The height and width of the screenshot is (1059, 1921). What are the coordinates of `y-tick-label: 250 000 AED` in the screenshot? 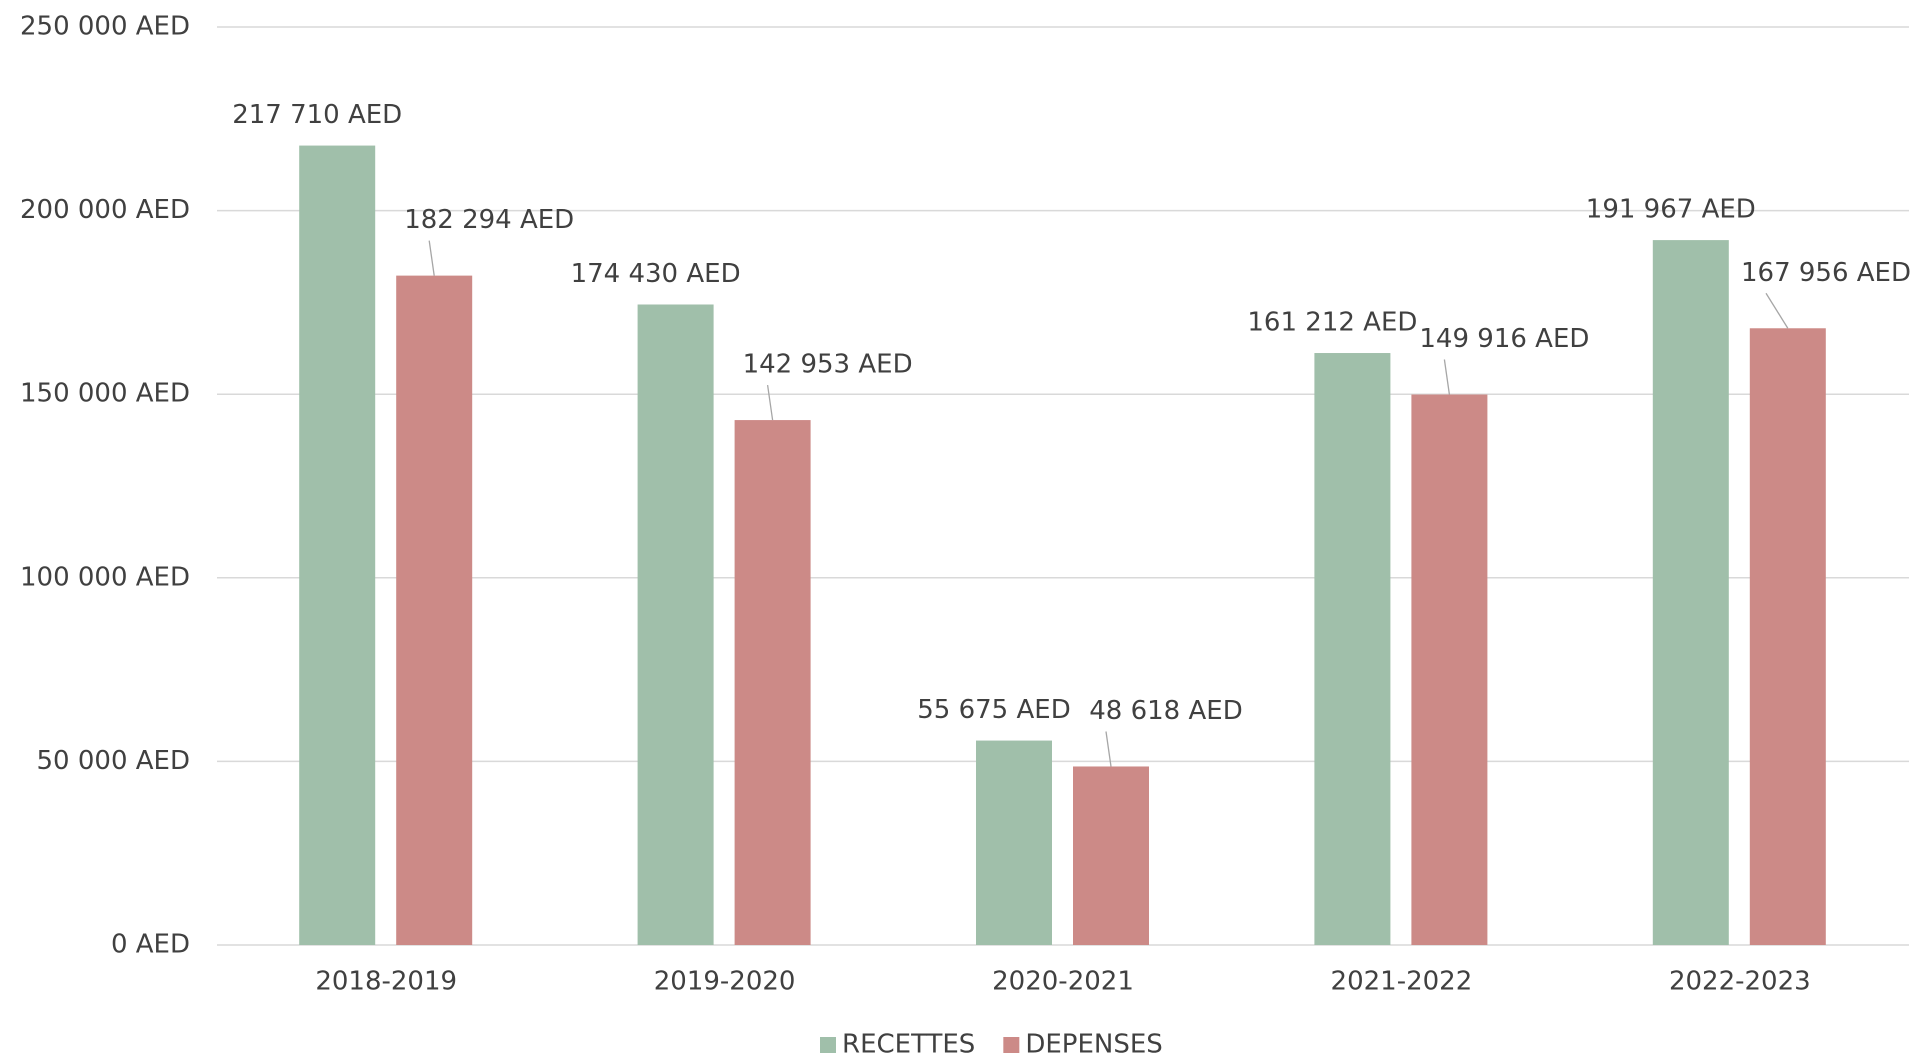 It's located at (105, 27).